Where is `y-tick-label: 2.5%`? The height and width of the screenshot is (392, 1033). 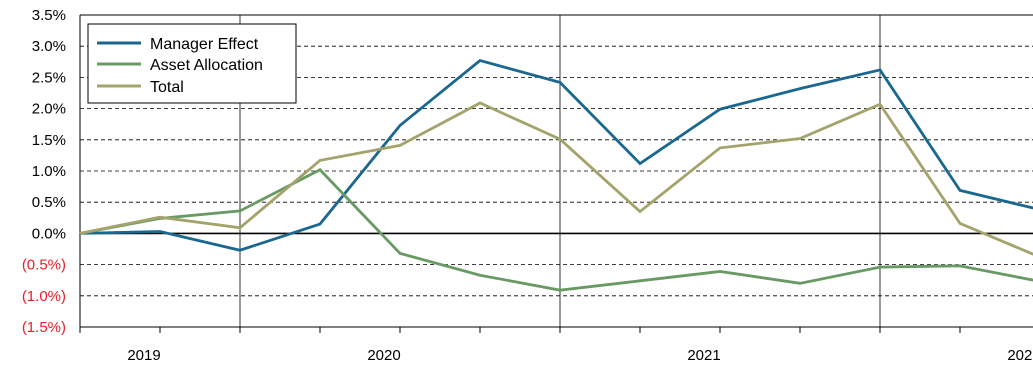
y-tick-label: 2.5% is located at coordinates (49, 77).